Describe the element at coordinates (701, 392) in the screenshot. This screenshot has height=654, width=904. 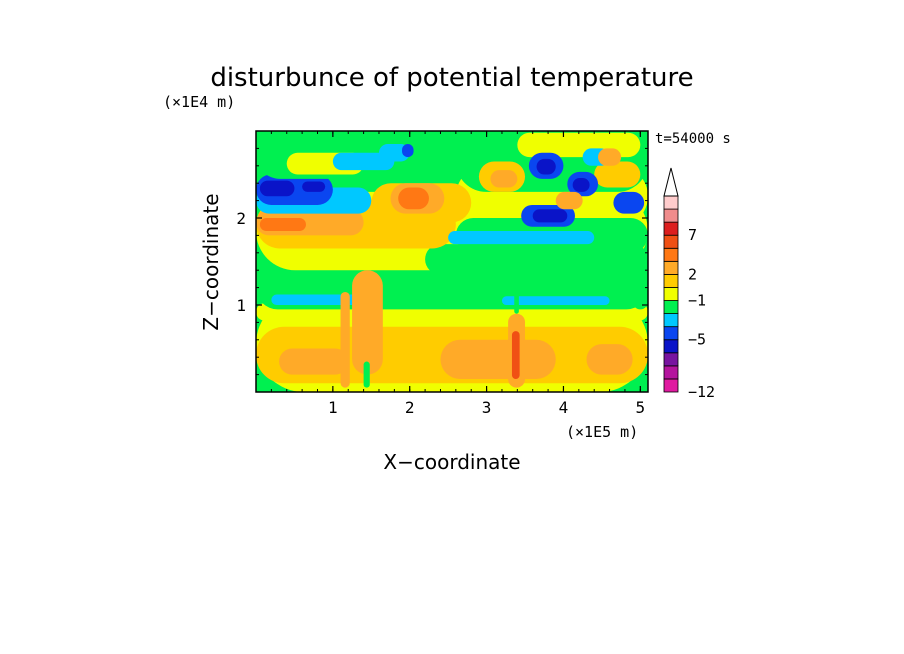
I see `colorbar-label-4: −12` at that location.